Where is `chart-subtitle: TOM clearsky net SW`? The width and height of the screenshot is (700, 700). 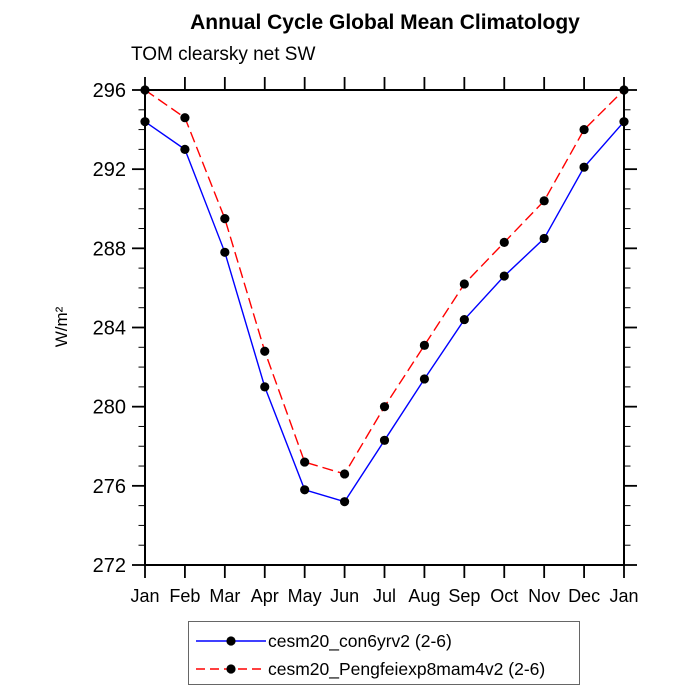
chart-subtitle: TOM clearsky net SW is located at coordinates (223, 54).